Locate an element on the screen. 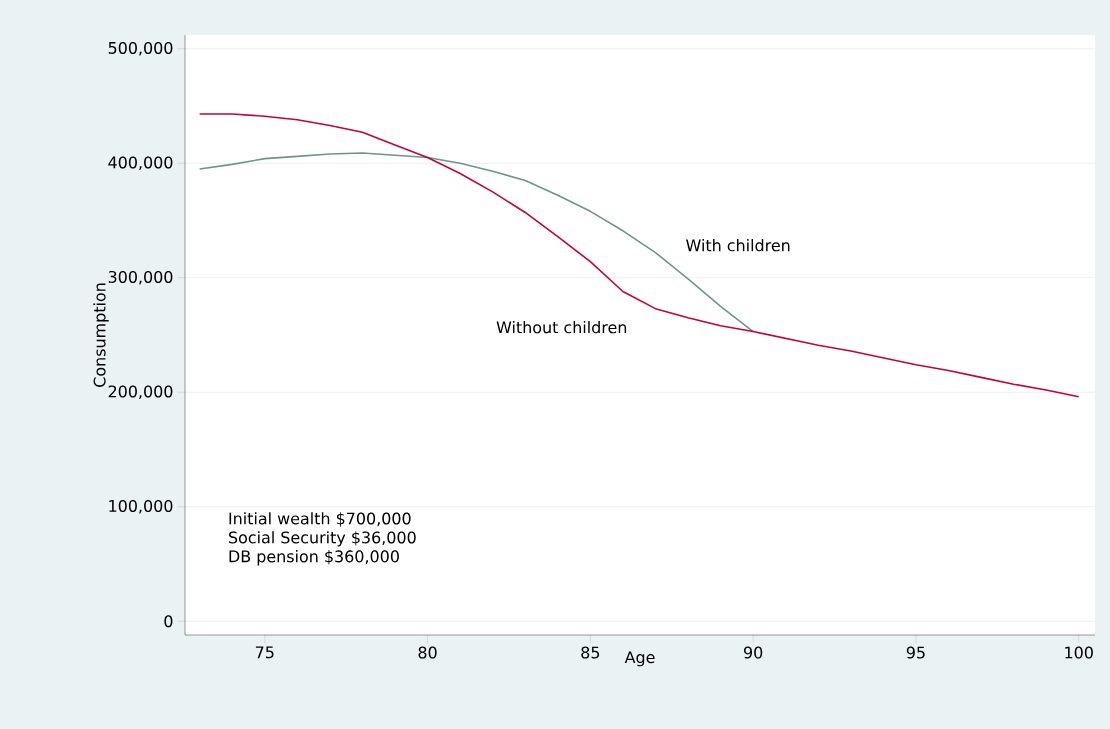 Image resolution: width=1110 pixels, height=729 pixels. series-label: Without children is located at coordinates (561, 327).